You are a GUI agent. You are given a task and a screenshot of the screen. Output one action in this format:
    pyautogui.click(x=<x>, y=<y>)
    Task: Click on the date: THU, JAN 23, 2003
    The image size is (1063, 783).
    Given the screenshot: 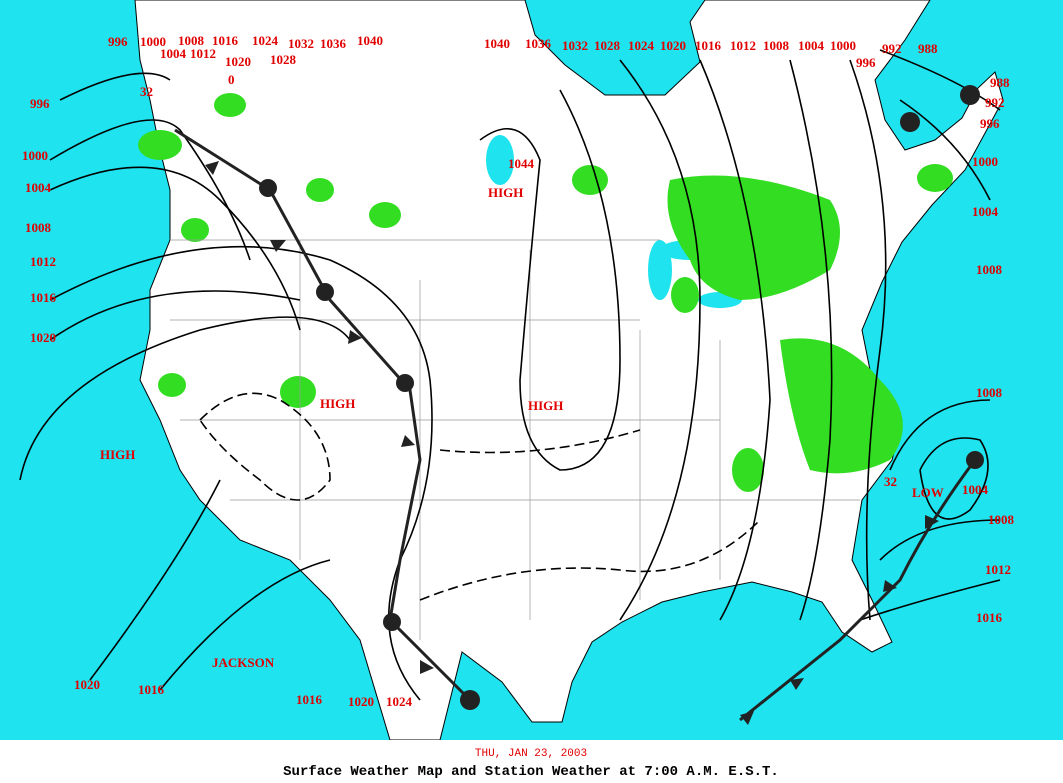 What is the action you would take?
    pyautogui.click(x=531, y=754)
    